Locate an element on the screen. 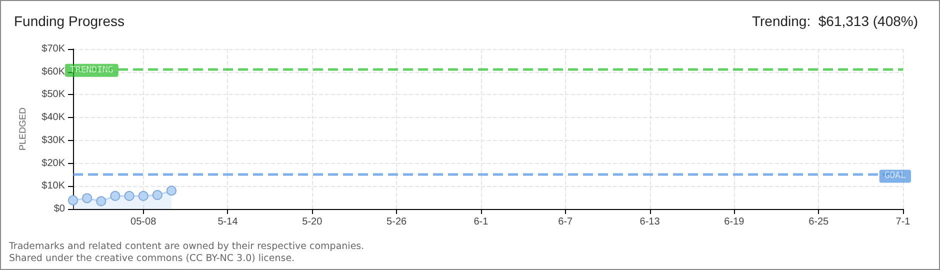 This screenshot has width=940, height=270. x-tick-label: 5-14 is located at coordinates (228, 222).